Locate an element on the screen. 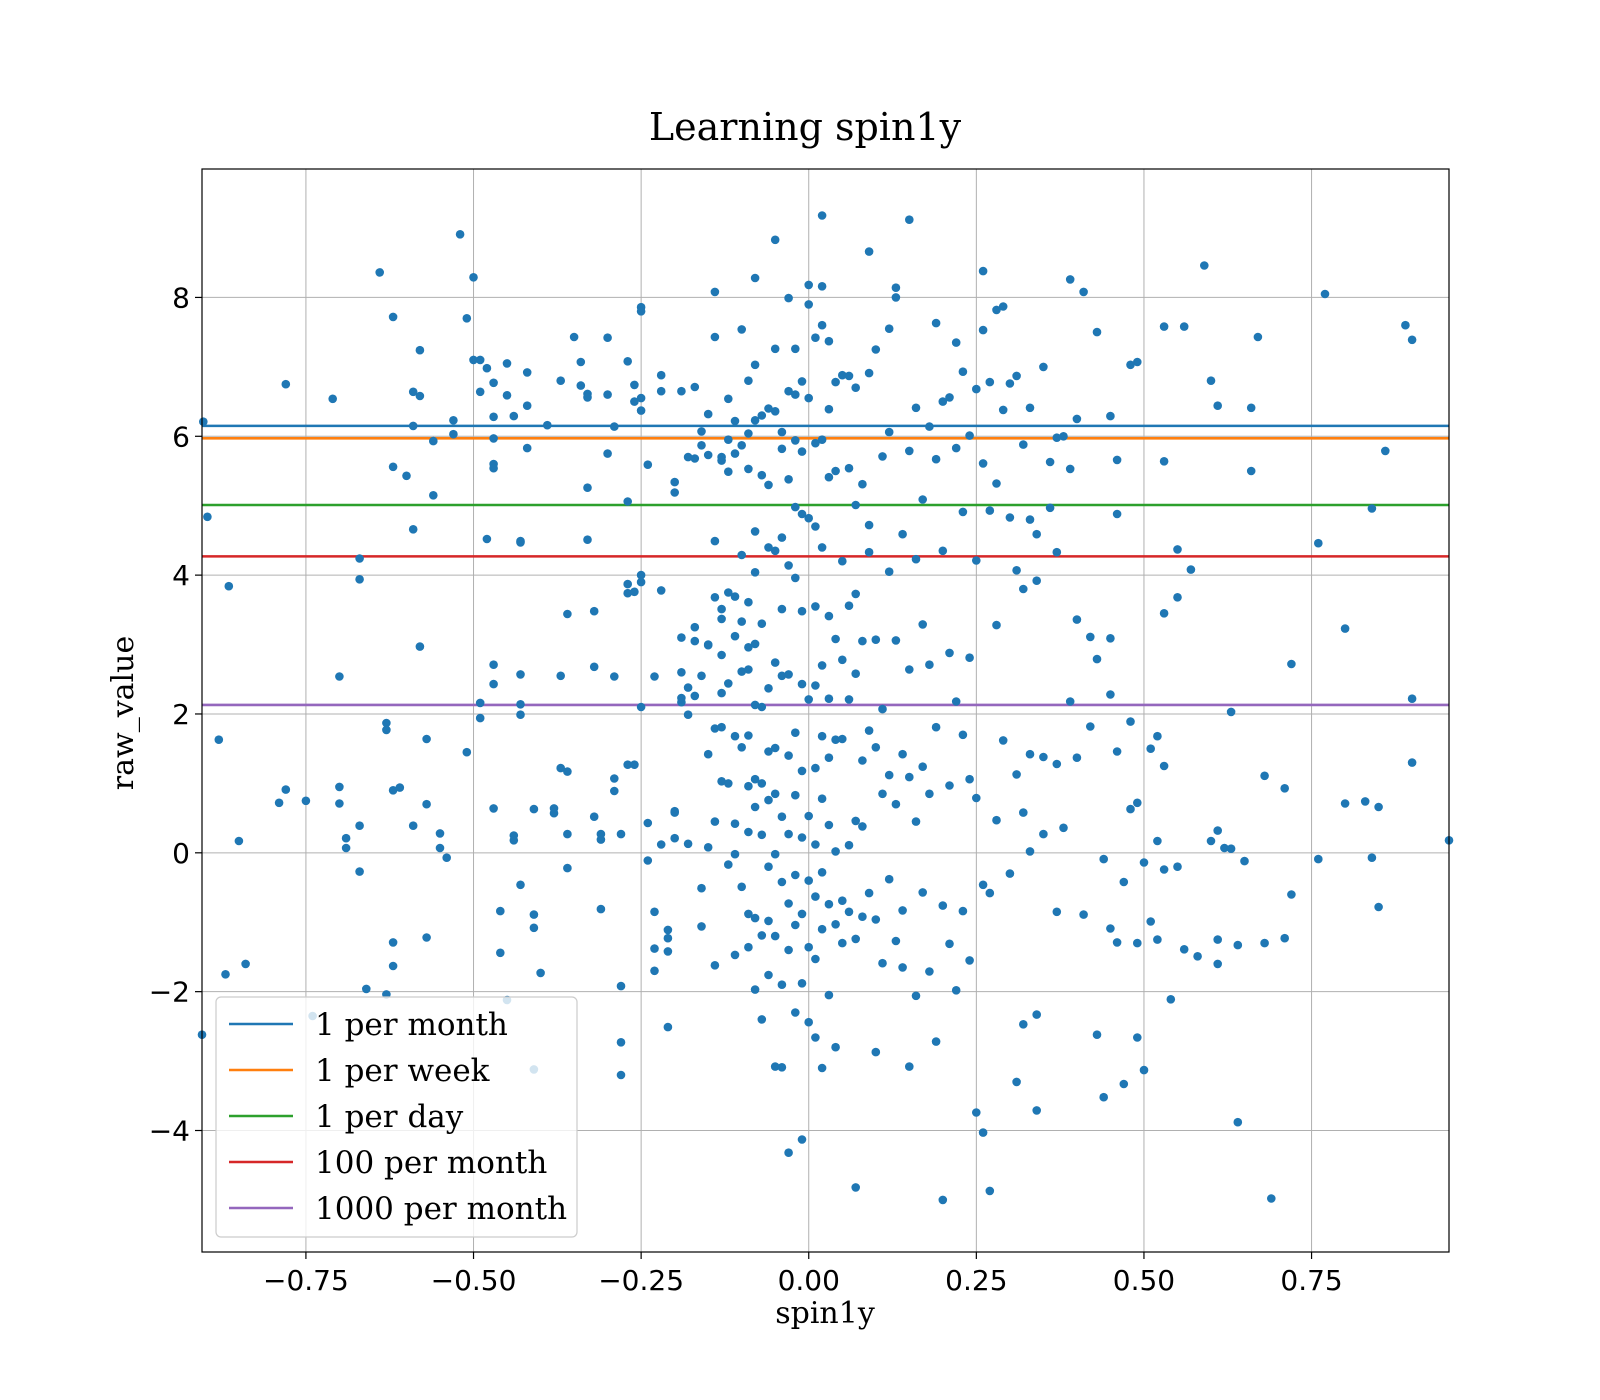 The image size is (1600, 1400). y-tick-label: 4 is located at coordinates (181, 575).